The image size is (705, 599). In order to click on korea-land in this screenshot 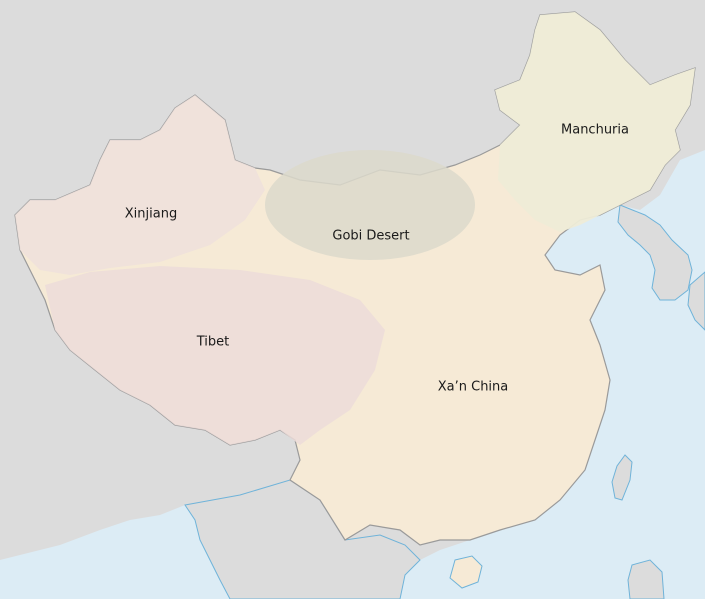, I will do `click(655, 252)`.